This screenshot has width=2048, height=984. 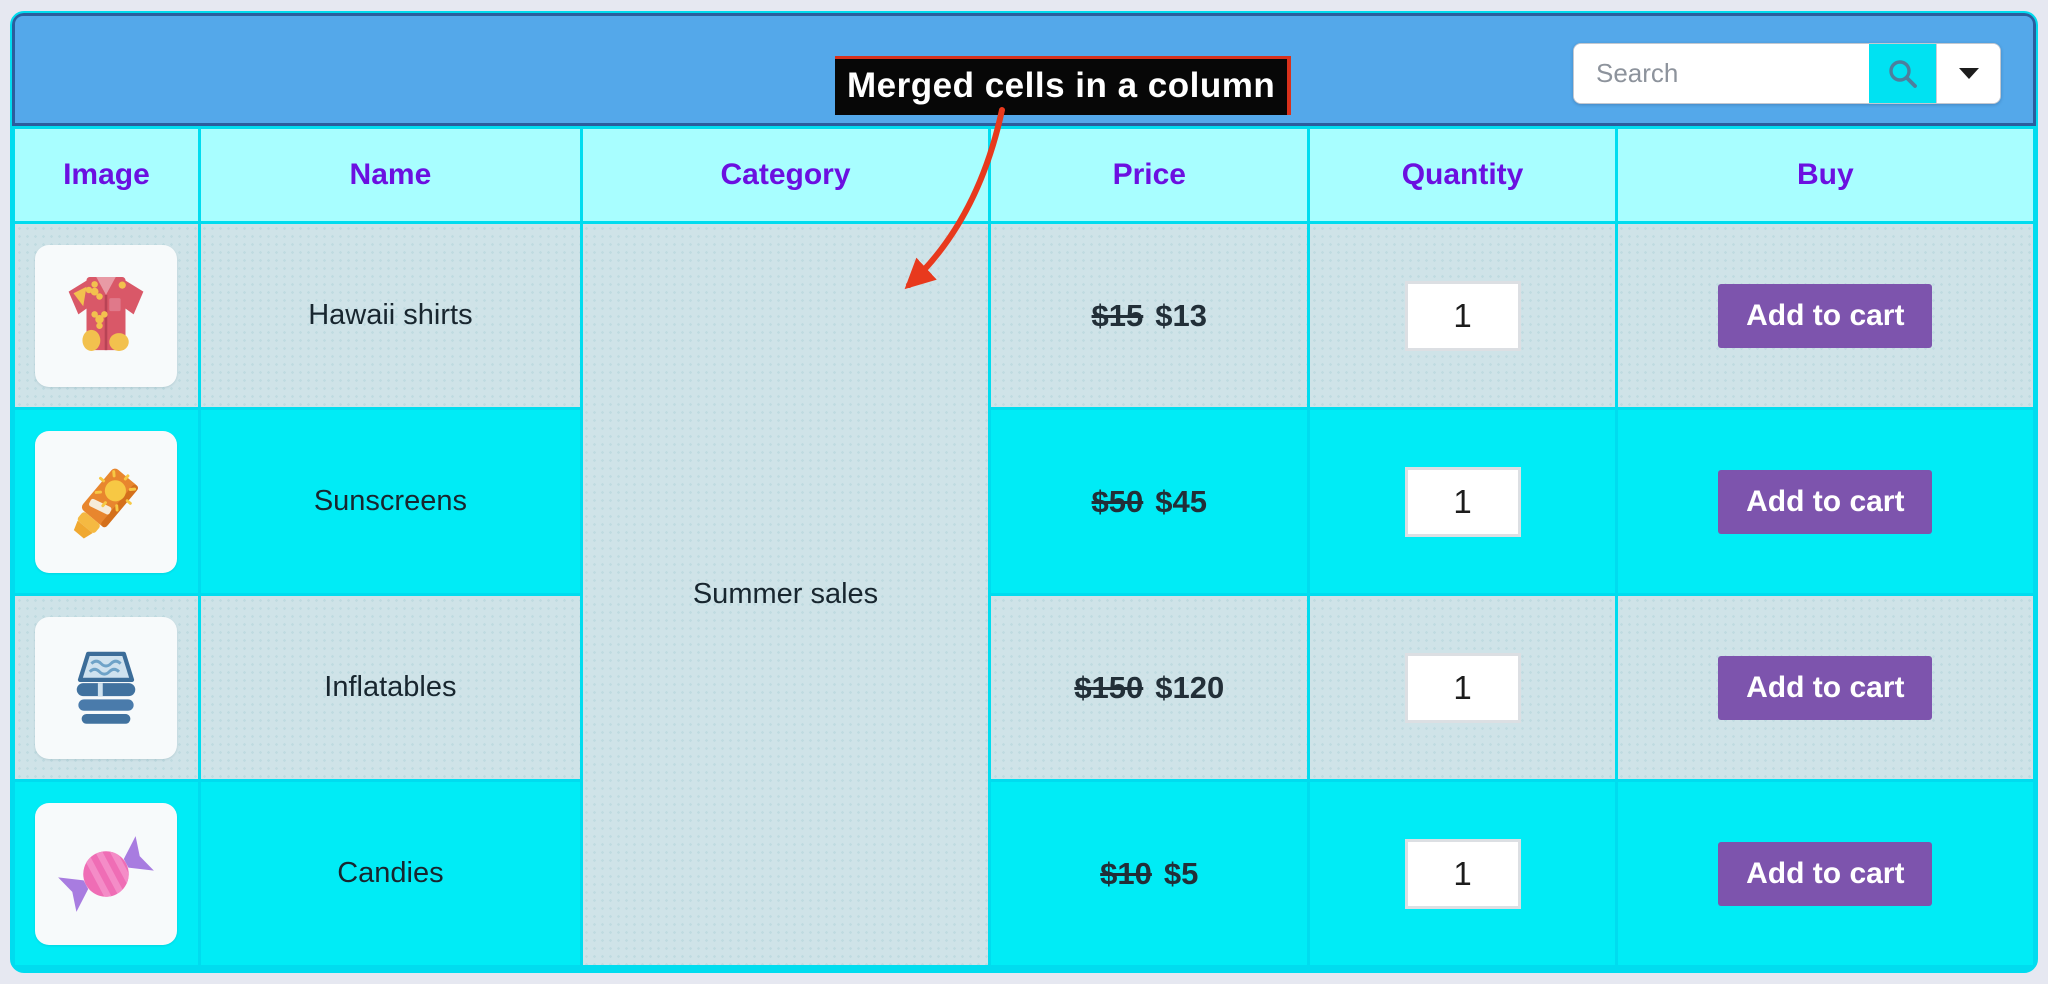 What do you see at coordinates (1149, 175) in the screenshot?
I see `column-header-price: Price` at bounding box center [1149, 175].